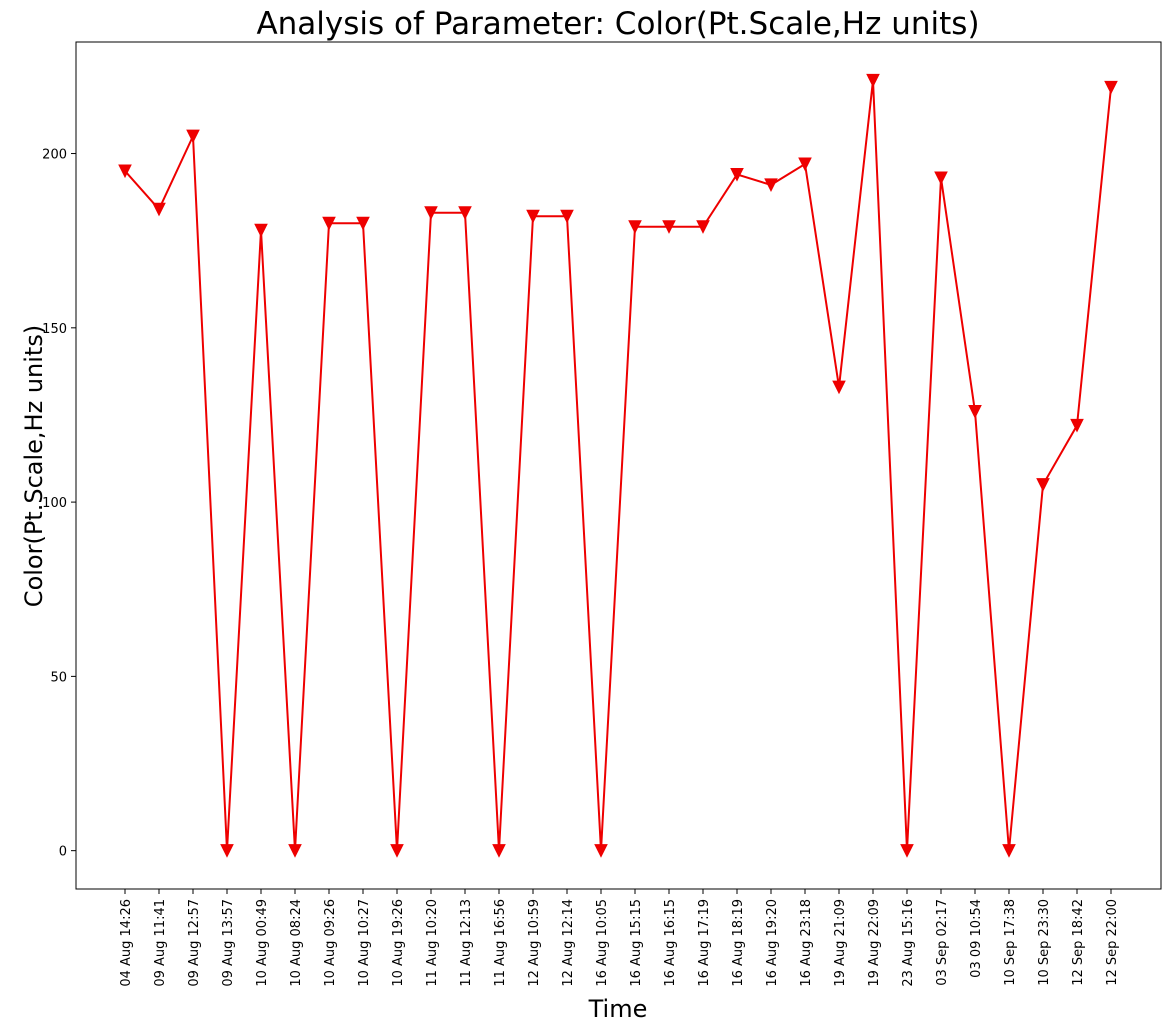  What do you see at coordinates (34, 466) in the screenshot?
I see `y-axis-label: Color(Pt.Scale,Hz units)` at bounding box center [34, 466].